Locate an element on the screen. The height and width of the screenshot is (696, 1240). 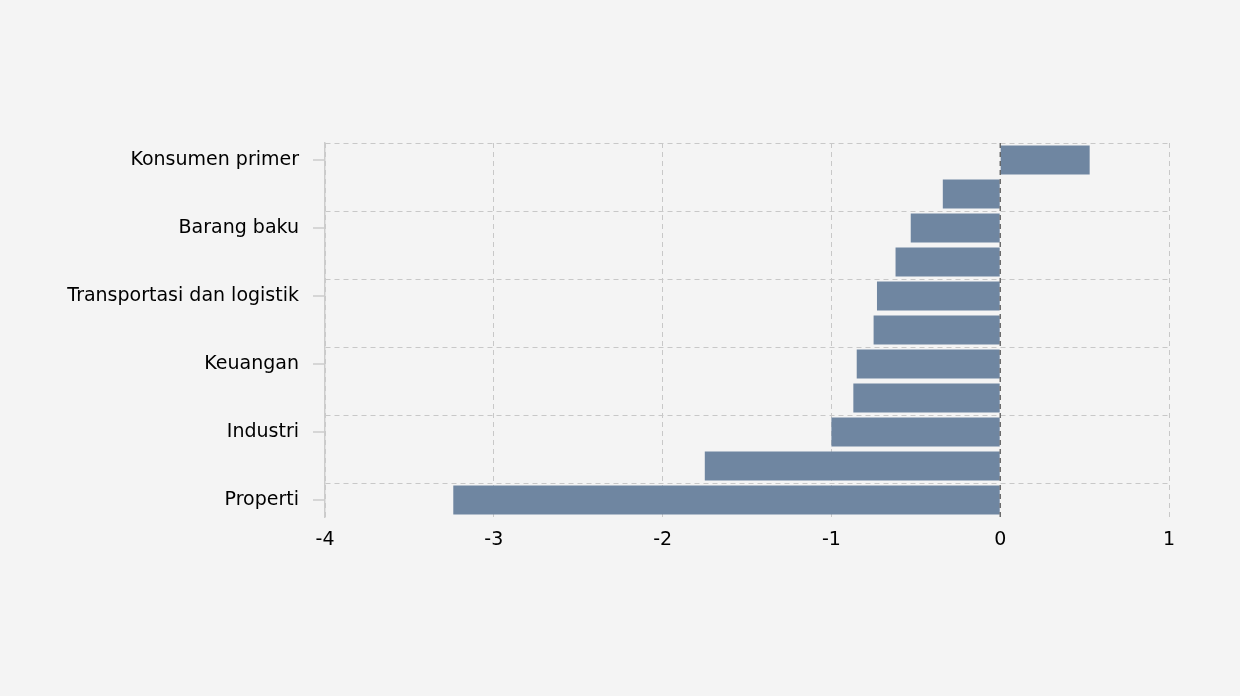
y-tick-label: Keuangan is located at coordinates (251, 361).